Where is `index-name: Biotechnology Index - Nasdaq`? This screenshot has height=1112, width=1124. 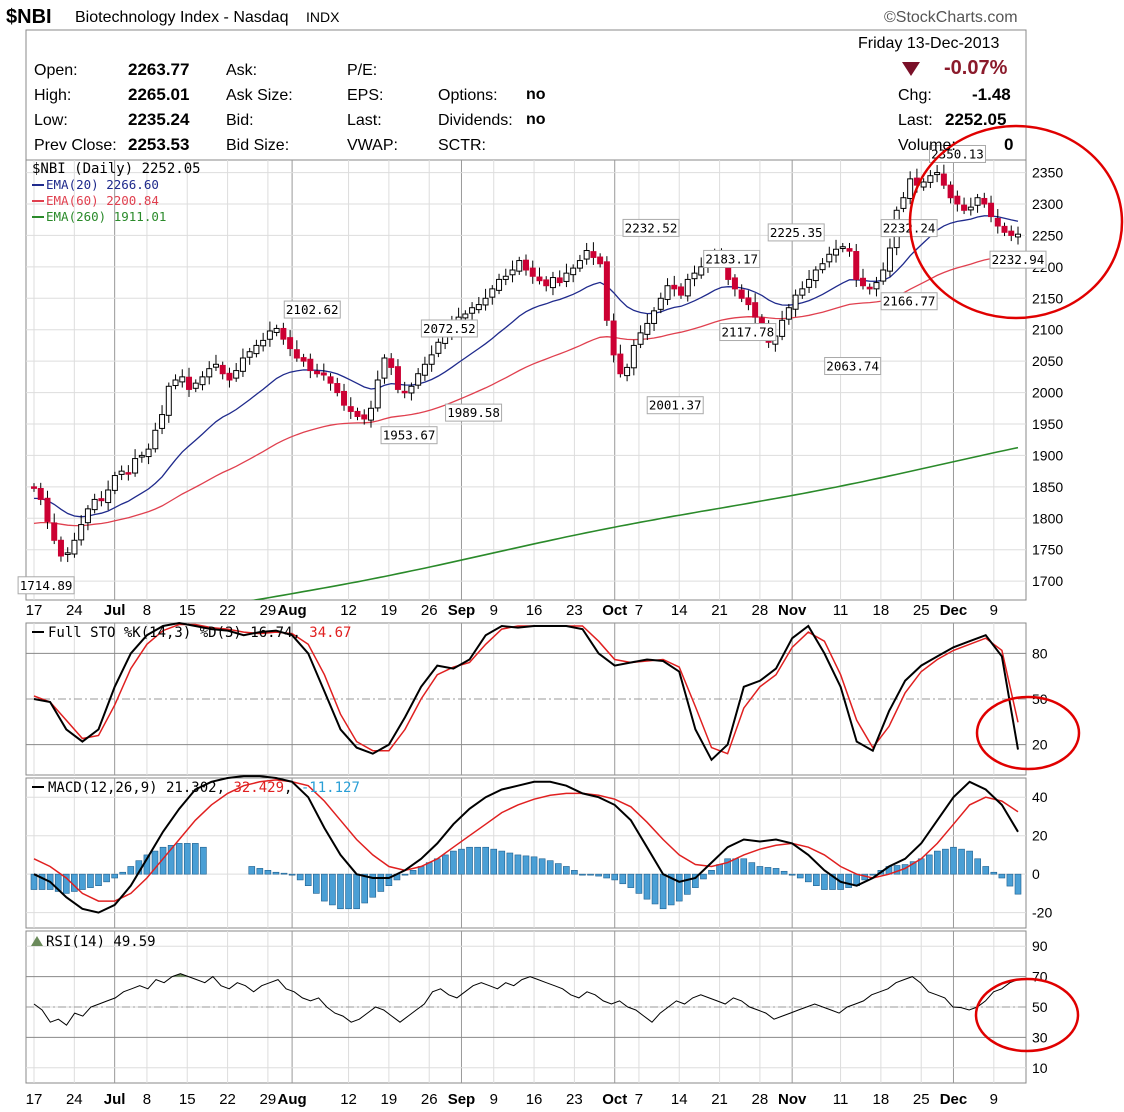 index-name: Biotechnology Index - Nasdaq is located at coordinates (182, 17).